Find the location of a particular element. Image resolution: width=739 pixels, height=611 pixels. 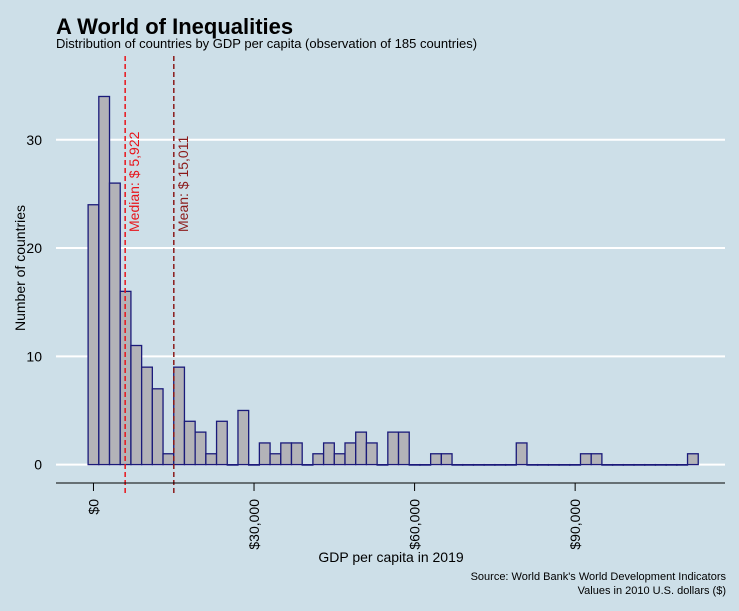

x-axis-ticks: $0 $30,000 $60,000 $90,000 is located at coordinates (334, 516).